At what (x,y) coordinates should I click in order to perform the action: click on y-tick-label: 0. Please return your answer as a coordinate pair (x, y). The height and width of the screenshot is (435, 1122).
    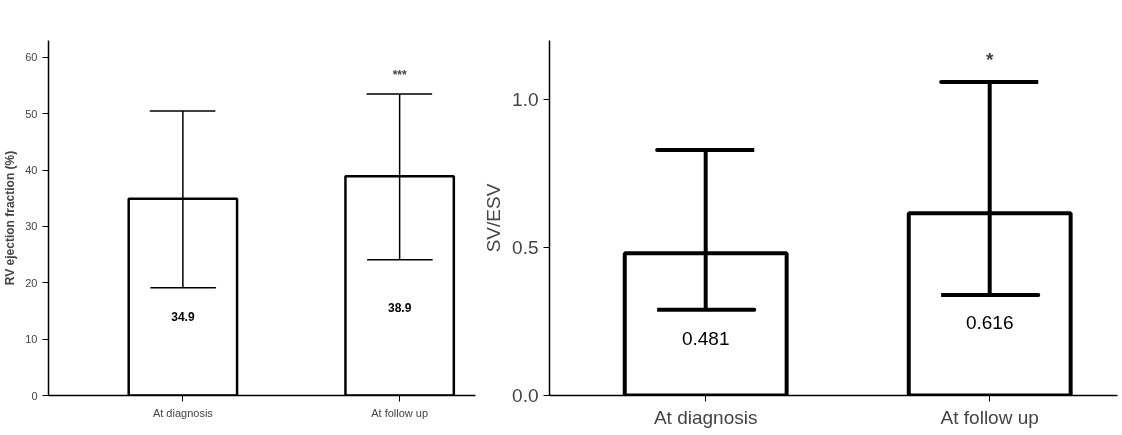
    Looking at the image, I should click on (34, 395).